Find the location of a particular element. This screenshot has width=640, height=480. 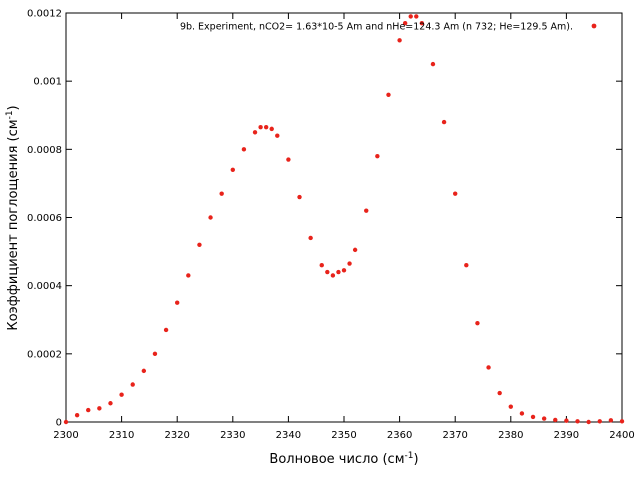

y-tick-label: 0.001 is located at coordinates (47, 82).